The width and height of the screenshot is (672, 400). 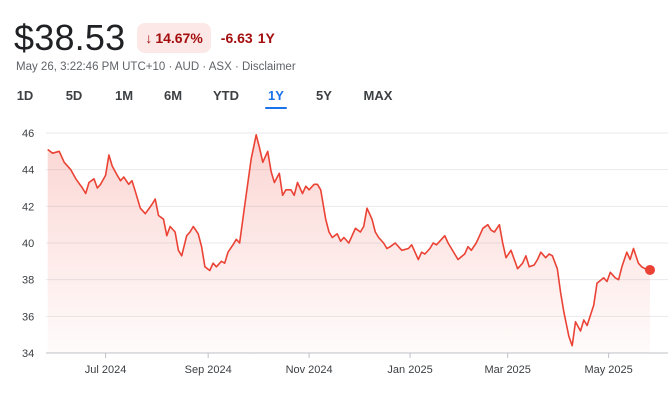 I want to click on quote-currency: AUD, so click(x=187, y=67).